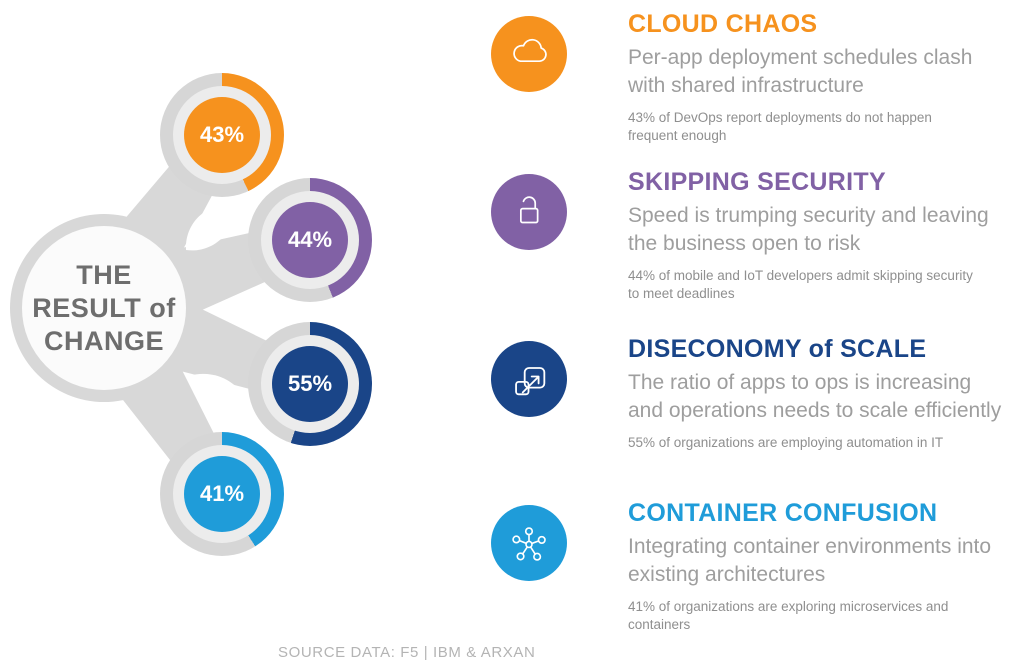 This screenshot has height=672, width=1024. Describe the element at coordinates (529, 212) in the screenshot. I see `lock-icon` at that location.